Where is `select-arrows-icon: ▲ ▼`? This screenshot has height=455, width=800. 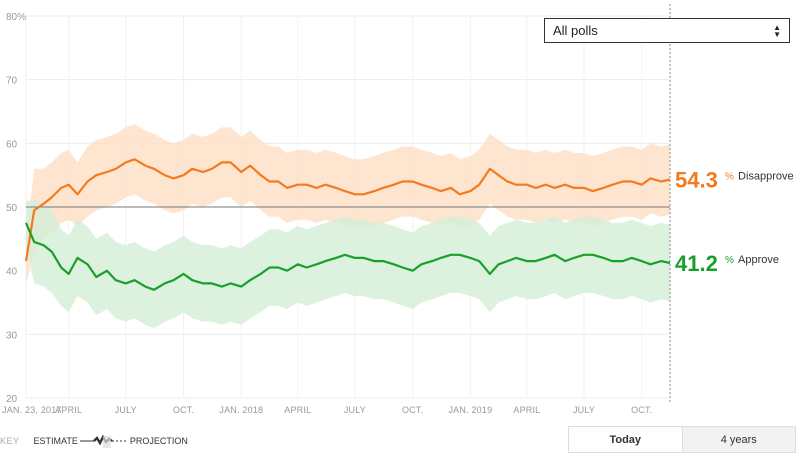
select-arrows-icon: ▲ ▼ is located at coordinates (777, 30).